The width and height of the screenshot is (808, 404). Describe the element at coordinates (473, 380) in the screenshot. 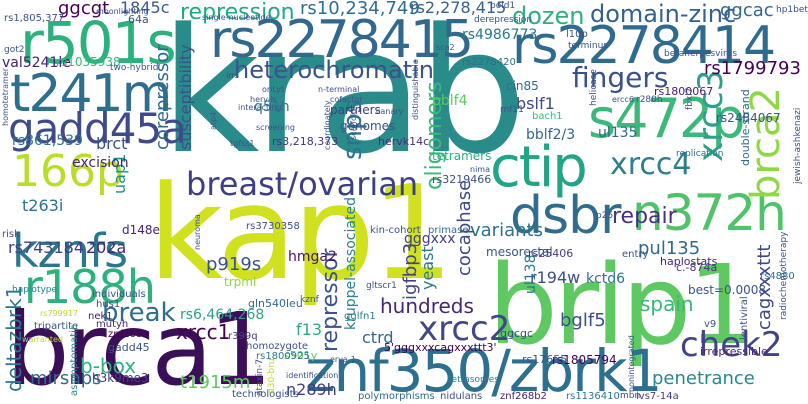

I see `word-tetrasomes: tetrasomes` at that location.